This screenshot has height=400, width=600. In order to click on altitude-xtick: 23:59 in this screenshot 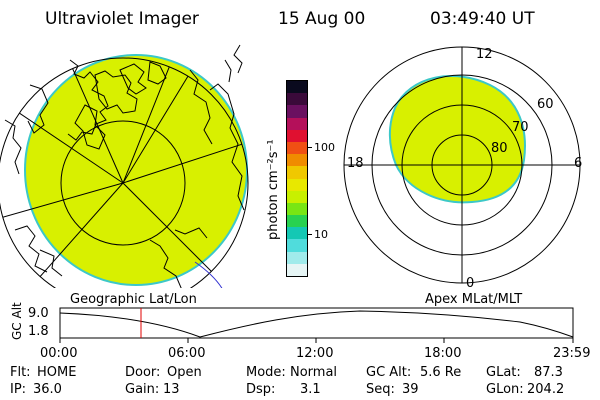, I will do `click(572, 353)`.